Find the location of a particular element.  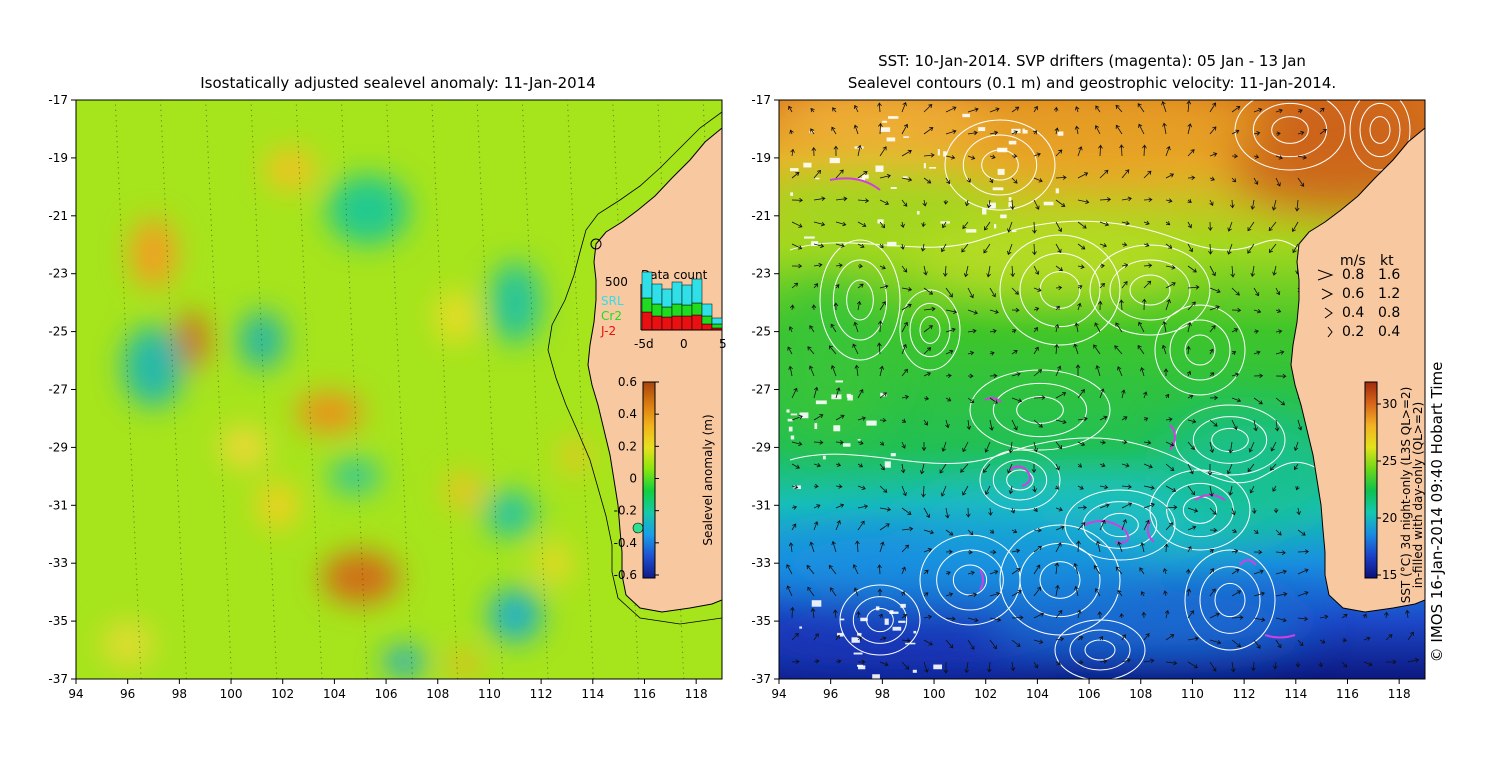

lat-tick-label: -17 is located at coordinates (58, 100).